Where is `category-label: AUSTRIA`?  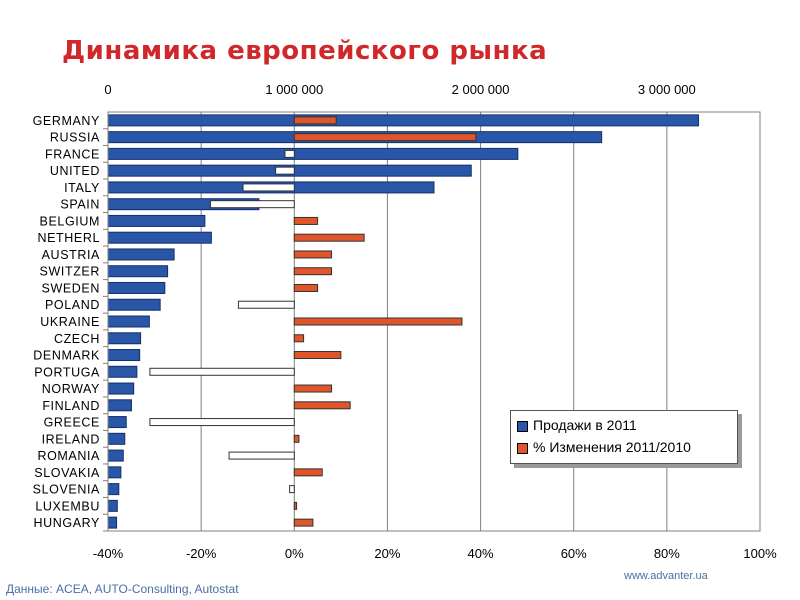
category-label: AUSTRIA is located at coordinates (71, 255).